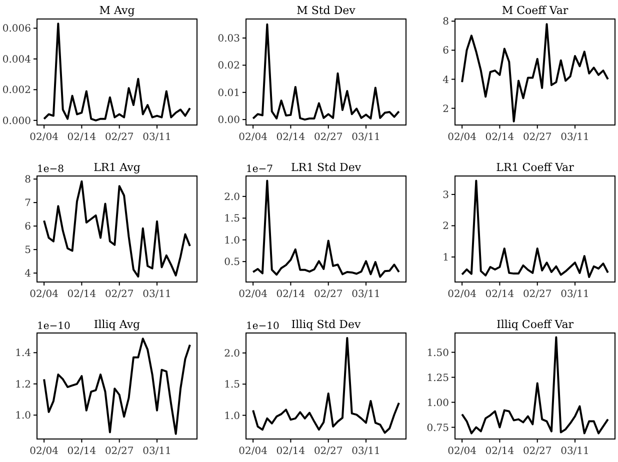 Image resolution: width=618 pixels, height=462 pixels. Describe the element at coordinates (445, 258) in the screenshot. I see `y-tick-label: 1` at that location.